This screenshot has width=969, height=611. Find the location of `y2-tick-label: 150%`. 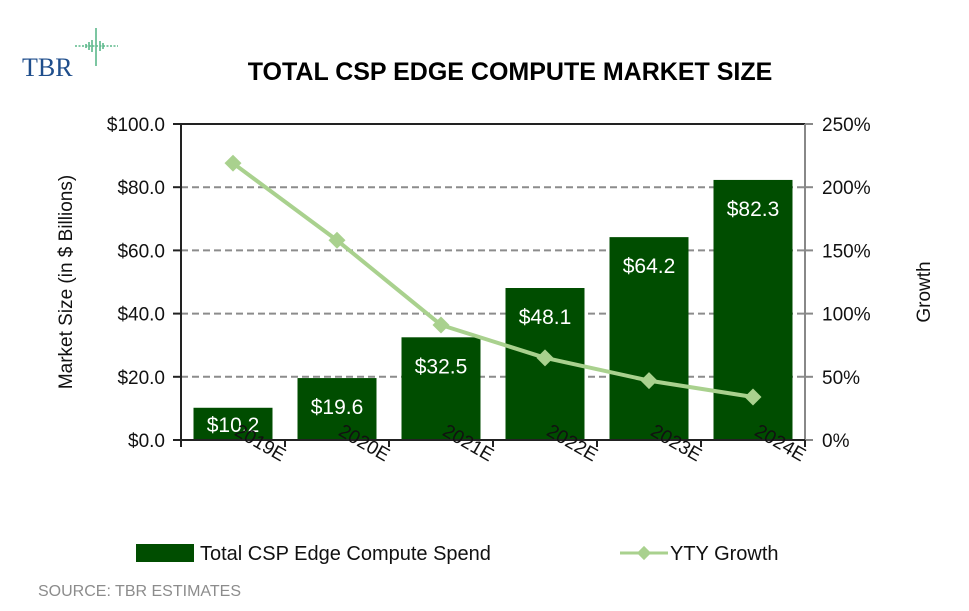

y2-tick-label: 150% is located at coordinates (846, 251).